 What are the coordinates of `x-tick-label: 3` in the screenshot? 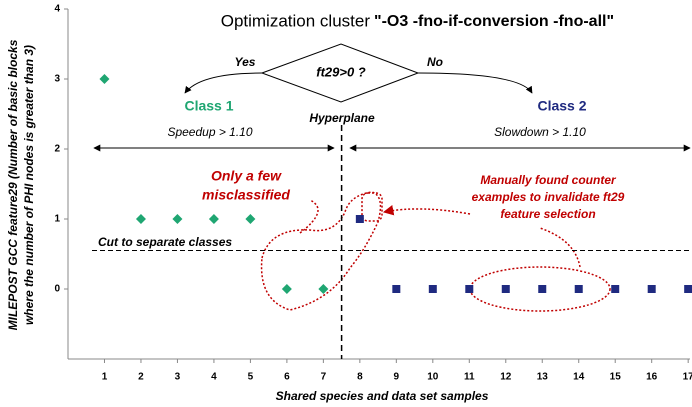 It's located at (178, 377).